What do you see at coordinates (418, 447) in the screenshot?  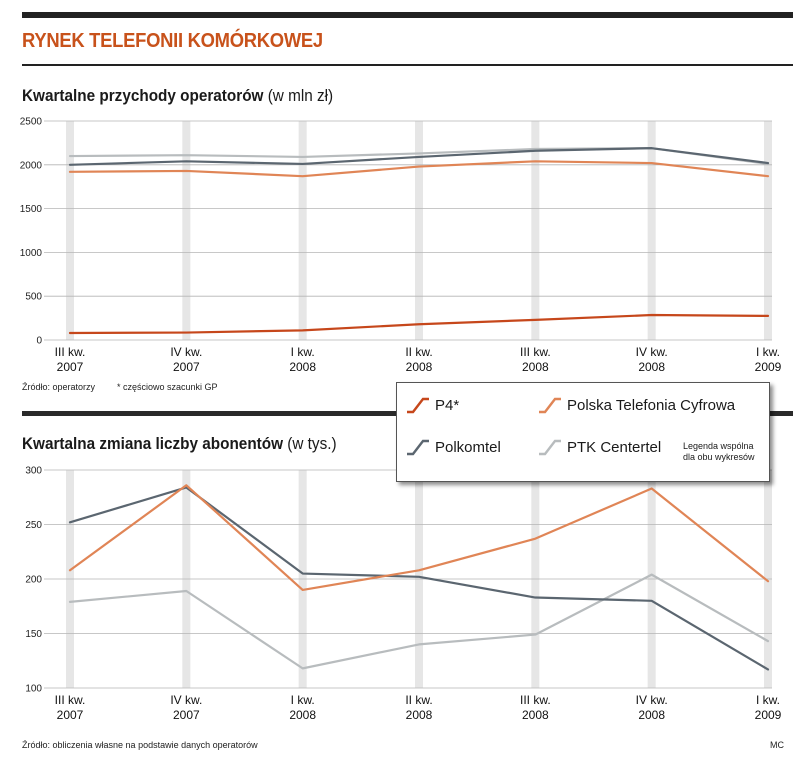 I see `legend-swatch-polkomtel` at bounding box center [418, 447].